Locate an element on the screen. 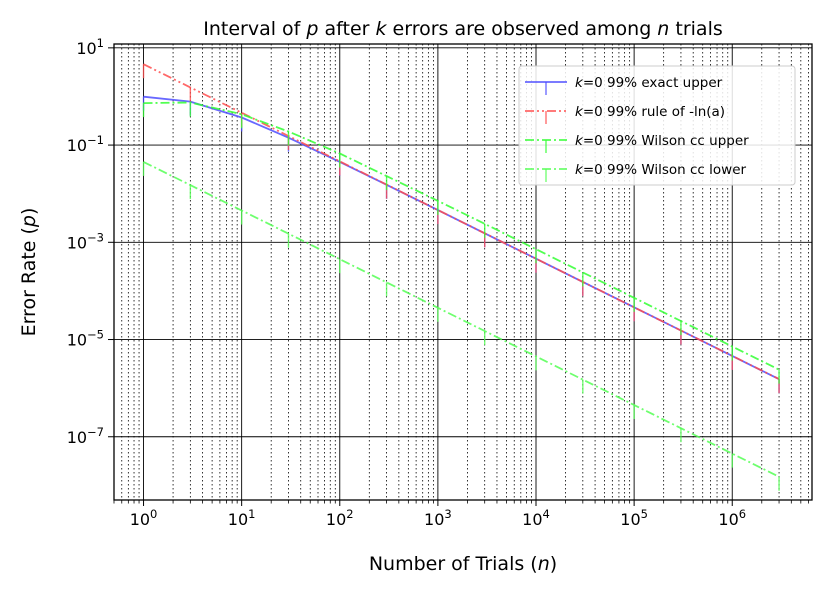 The height and width of the screenshot is (590, 827). x-tick-label: 10⁴ is located at coordinates (536, 518).